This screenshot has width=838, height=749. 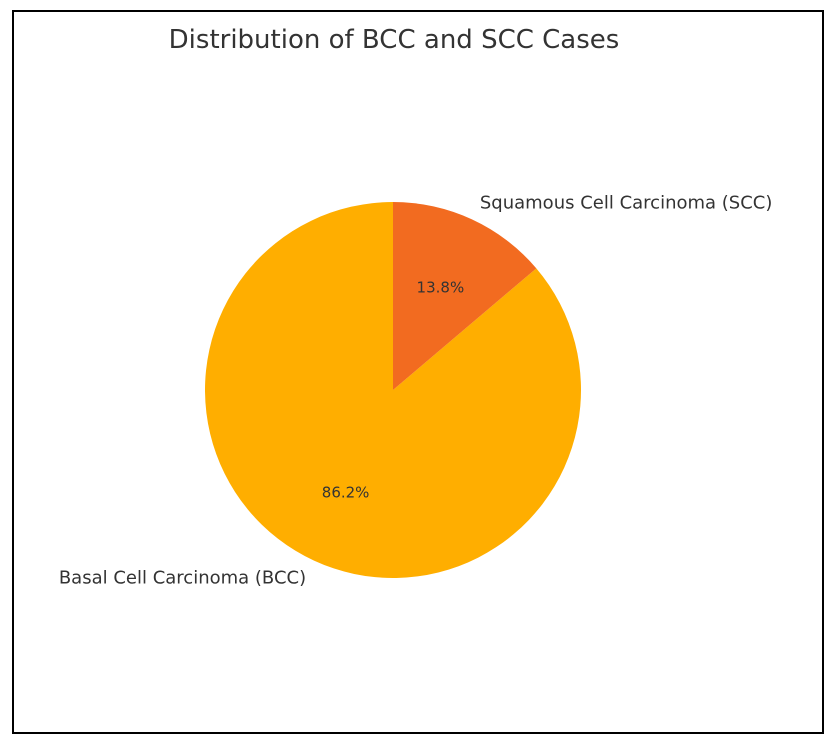 I want to click on pct-label-scc: 13.8%, so click(x=441, y=288).